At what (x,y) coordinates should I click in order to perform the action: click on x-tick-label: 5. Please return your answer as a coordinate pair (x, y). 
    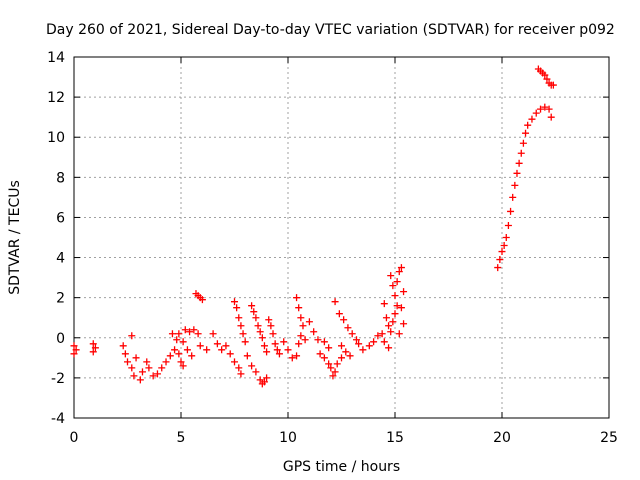
    Looking at the image, I should click on (181, 438).